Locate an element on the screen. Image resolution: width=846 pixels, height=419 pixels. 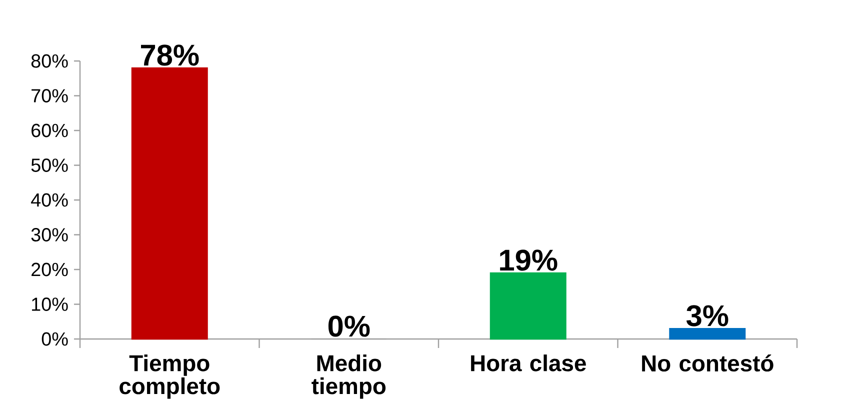
data-label: 78% is located at coordinates (170, 55).